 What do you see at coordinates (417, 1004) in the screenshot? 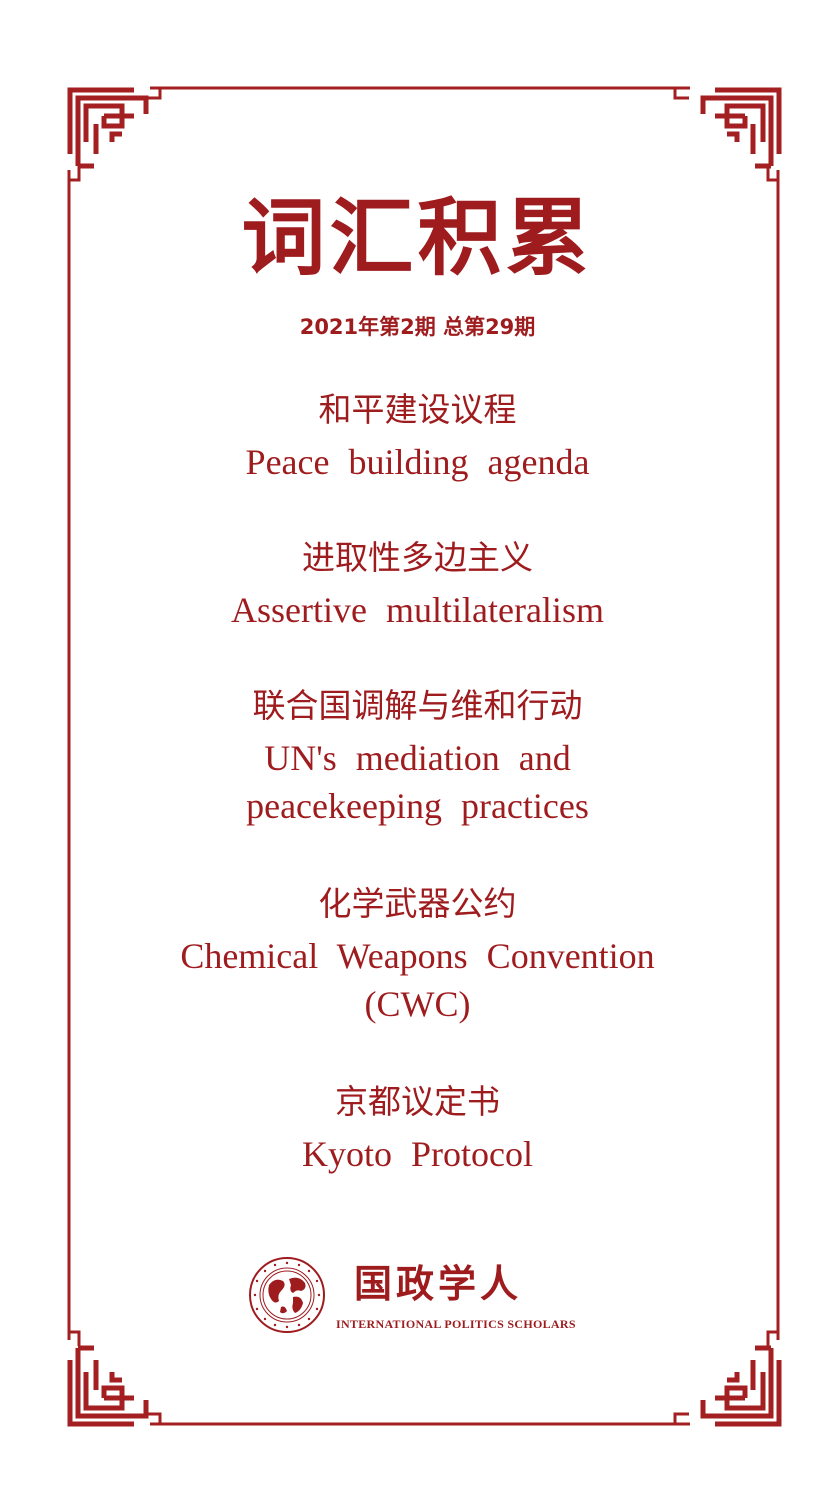
I see `term-en: (CWC)` at bounding box center [417, 1004].